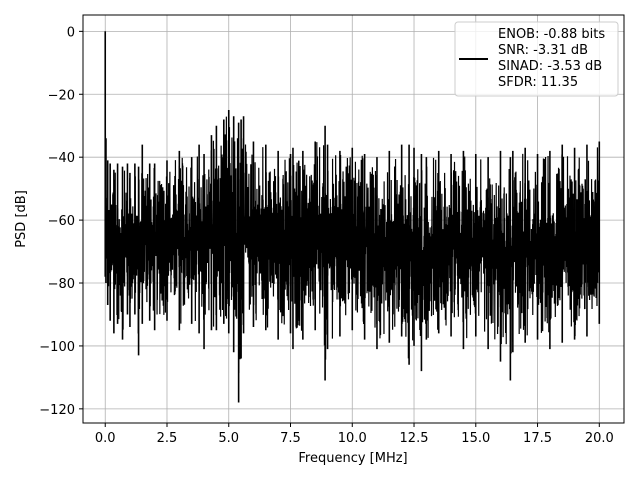 This screenshot has width=640, height=484. Describe the element at coordinates (71, 32) in the screenshot. I see `y-tick-label: 0` at that location.